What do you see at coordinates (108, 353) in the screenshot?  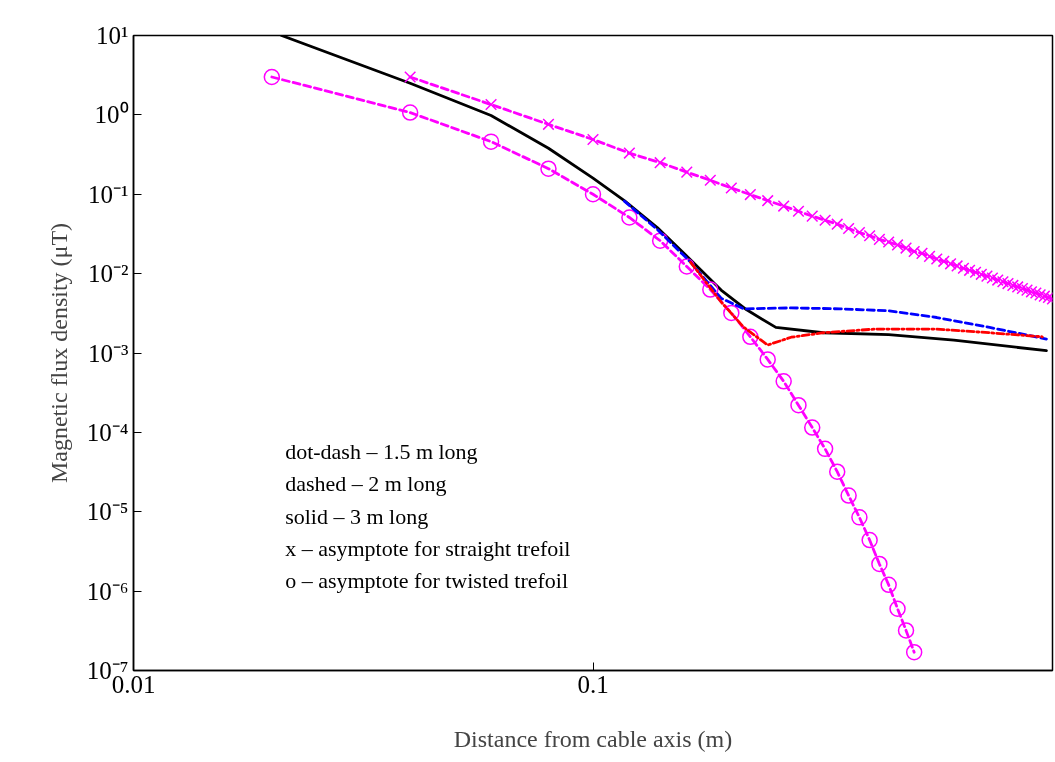 I see `y-tick-label: 10⁻³` at bounding box center [108, 353].